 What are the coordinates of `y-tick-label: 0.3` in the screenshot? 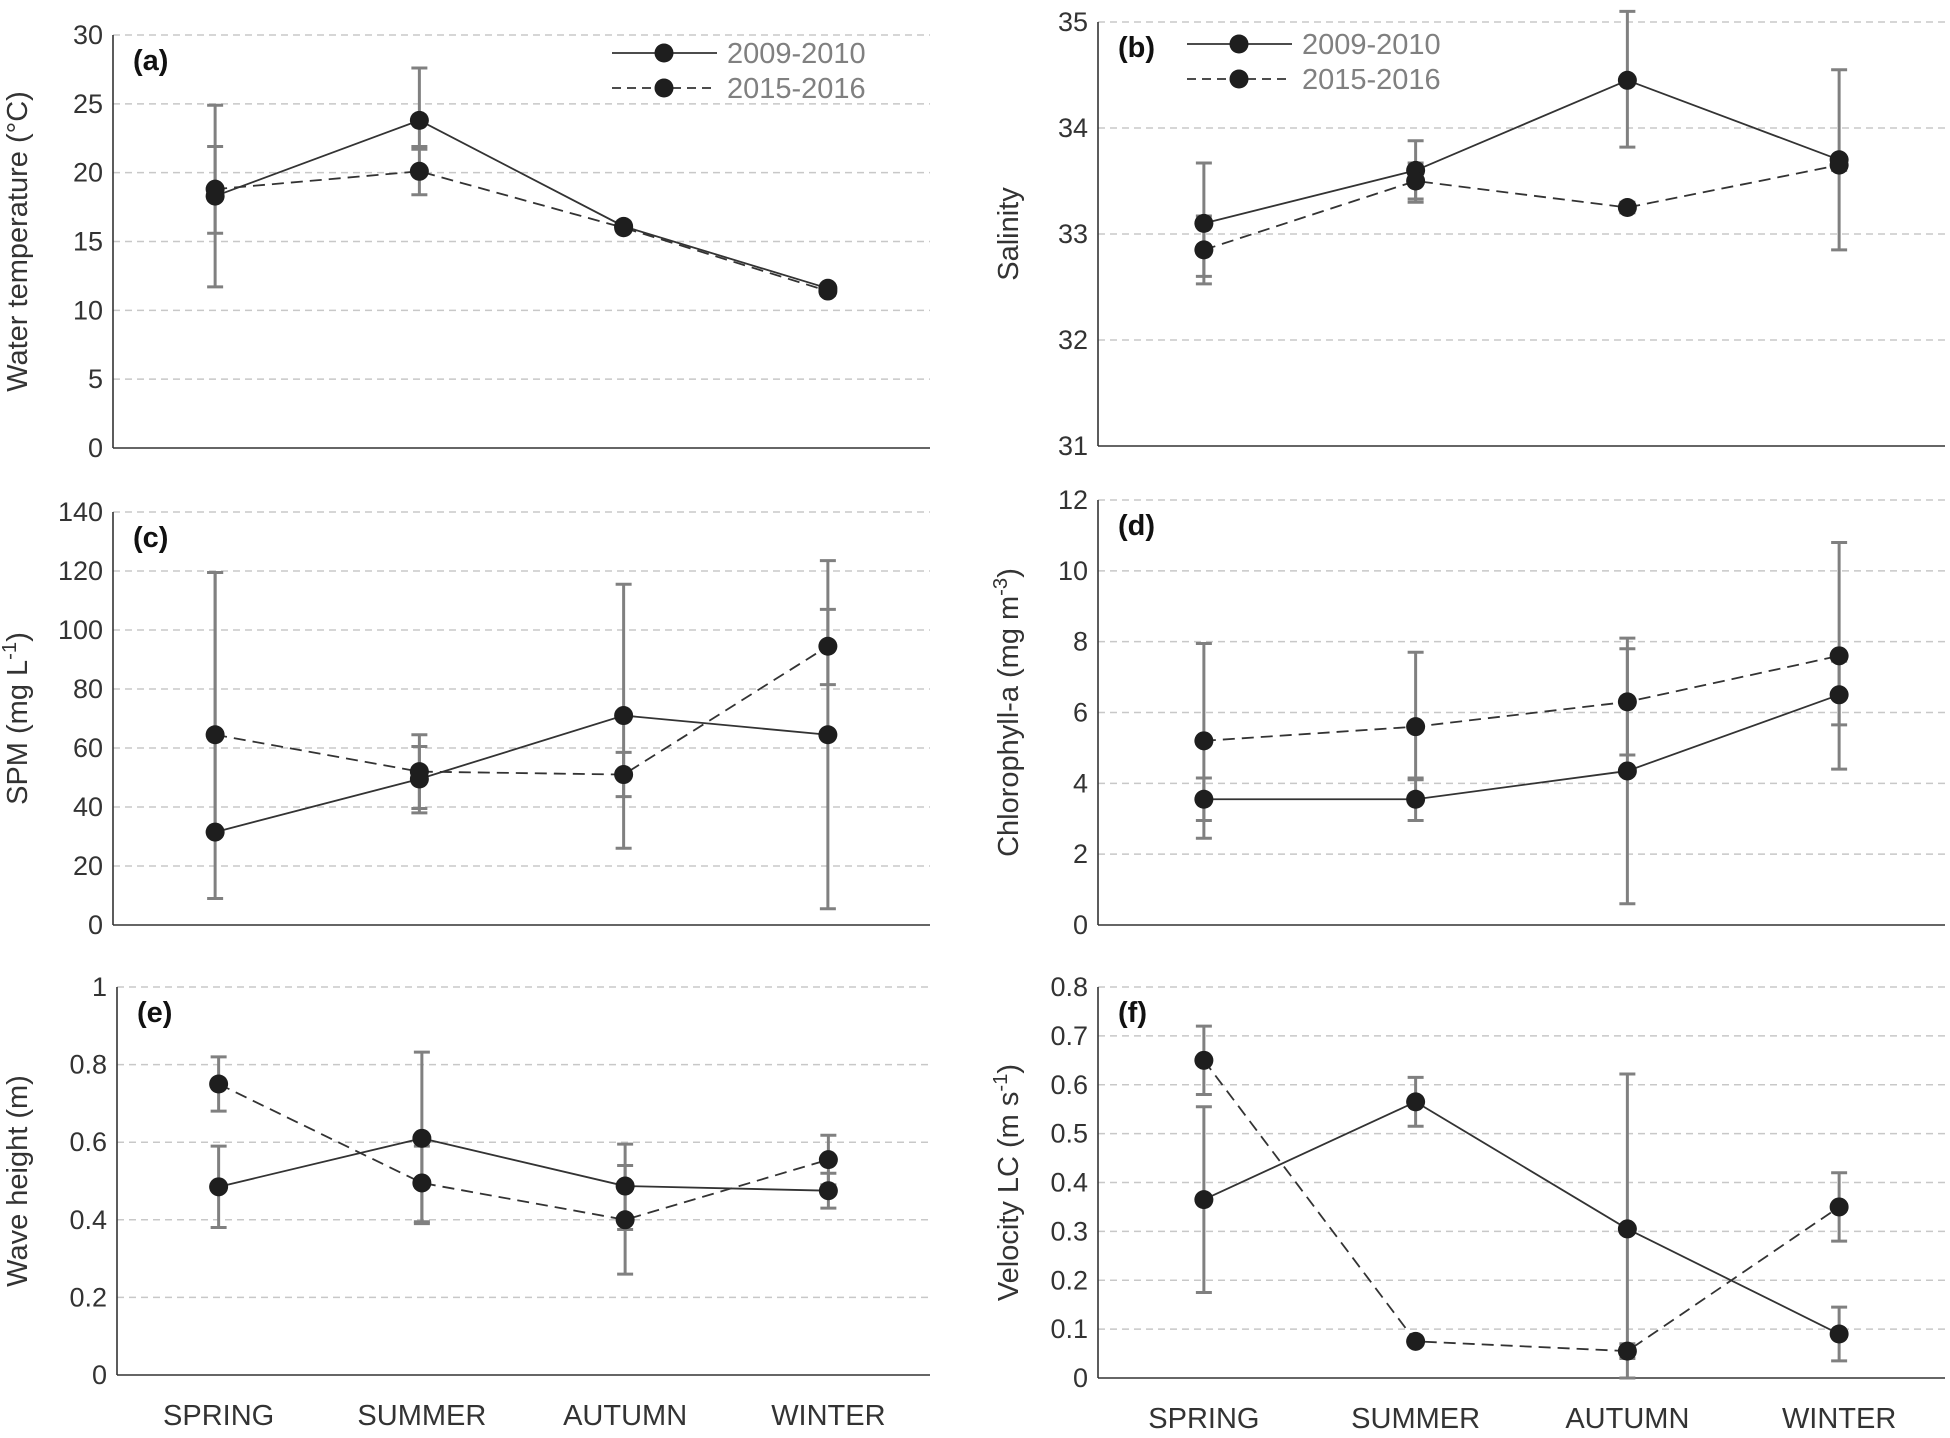 It's located at (1069, 1231).